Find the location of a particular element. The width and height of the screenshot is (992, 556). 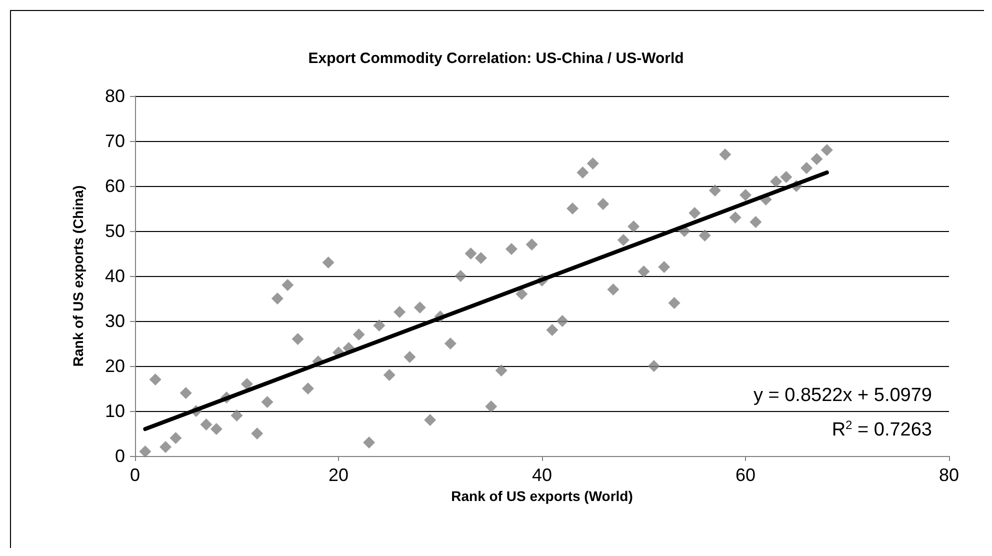

x-tick-label: 0 is located at coordinates (135, 475).